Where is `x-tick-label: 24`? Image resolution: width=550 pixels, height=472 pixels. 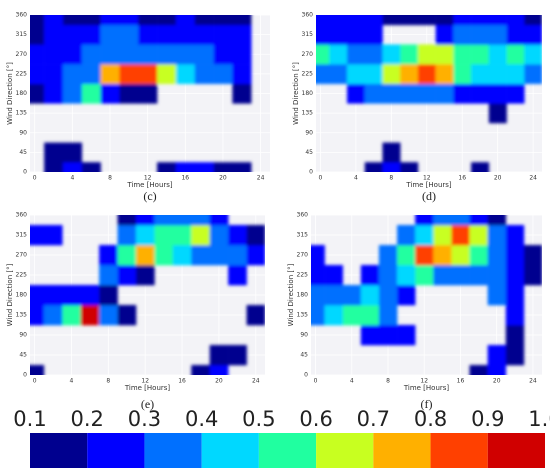
x-tick-label: 24 is located at coordinates (256, 381).